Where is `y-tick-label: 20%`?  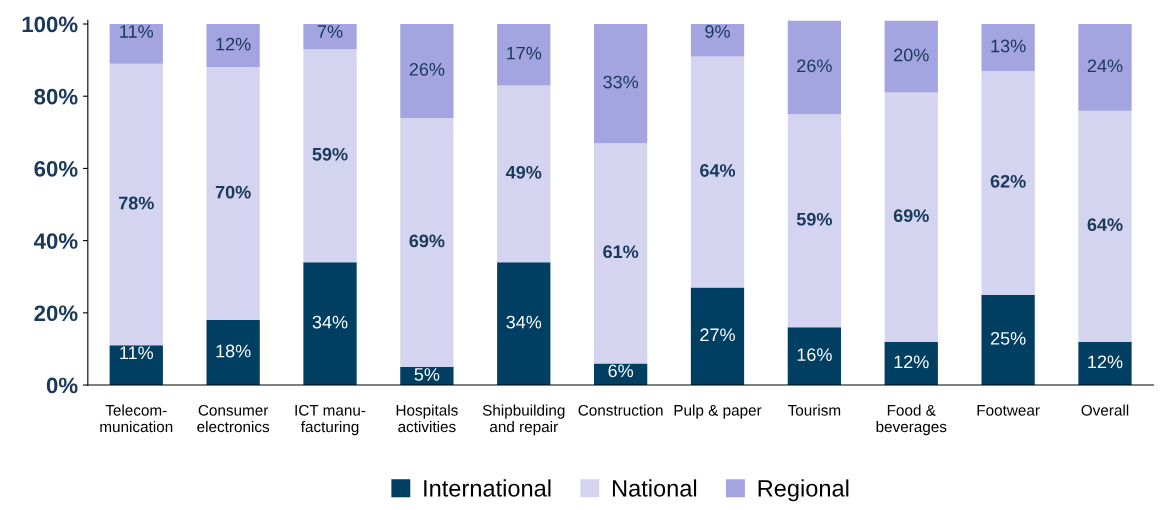
y-tick-label: 20% is located at coordinates (56, 313).